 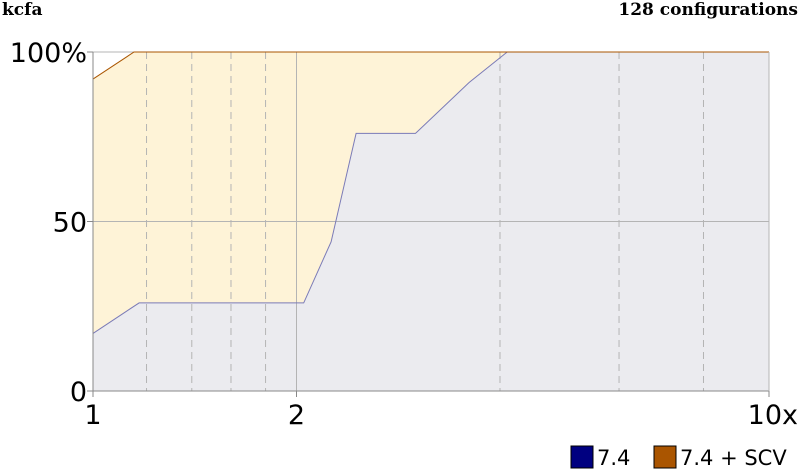 What do you see at coordinates (22, 10) in the screenshot?
I see `chart-title: kcfa` at bounding box center [22, 10].